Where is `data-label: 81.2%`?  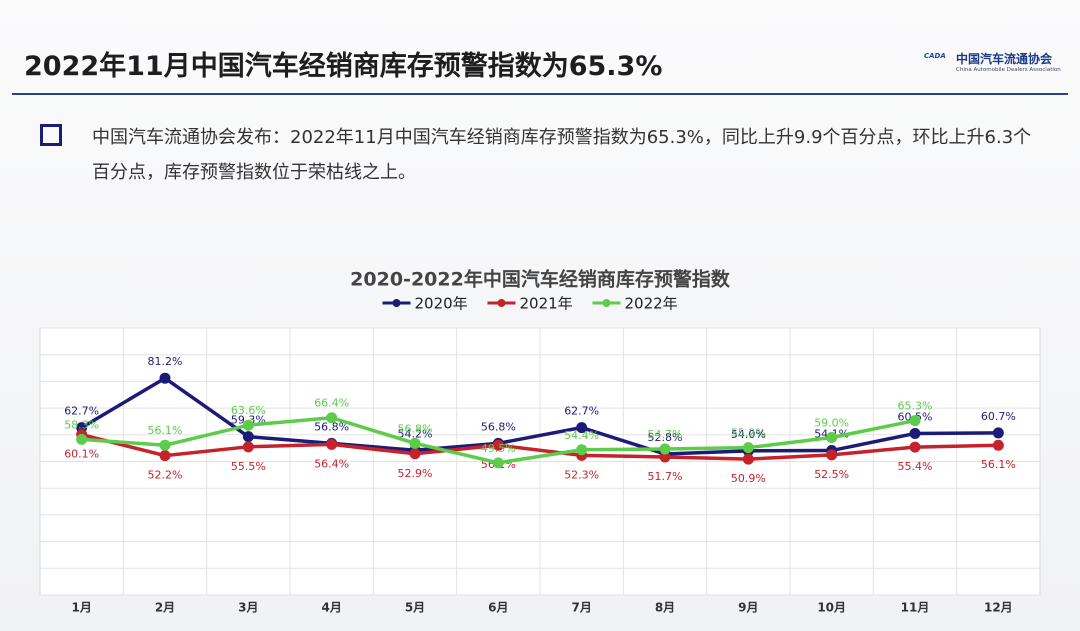 data-label: 81.2% is located at coordinates (165, 361).